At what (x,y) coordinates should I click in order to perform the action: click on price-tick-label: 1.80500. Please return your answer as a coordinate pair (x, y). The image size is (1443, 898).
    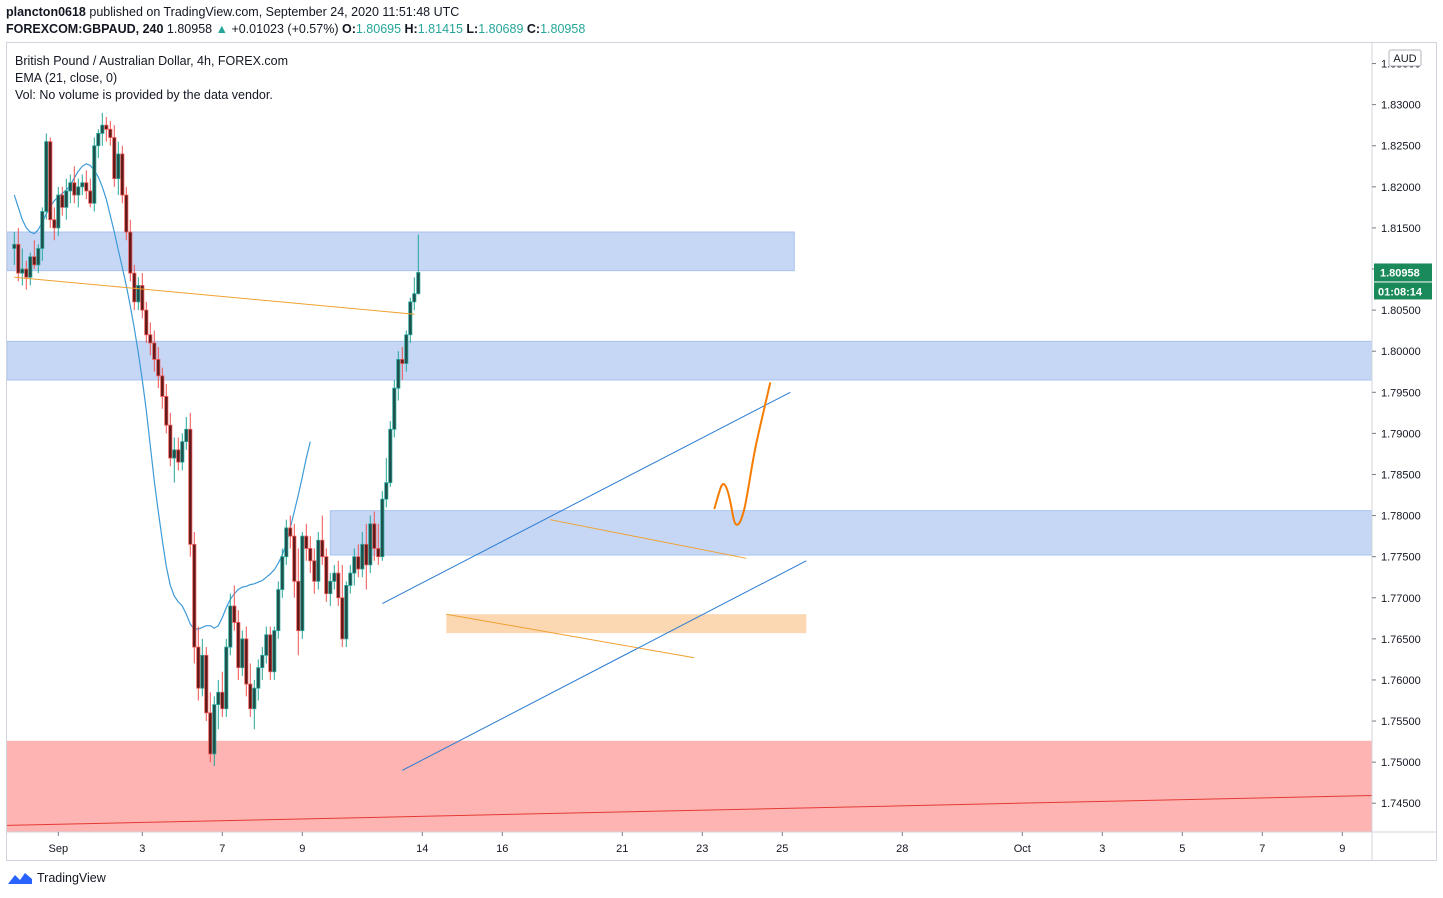
    Looking at the image, I should click on (1401, 311).